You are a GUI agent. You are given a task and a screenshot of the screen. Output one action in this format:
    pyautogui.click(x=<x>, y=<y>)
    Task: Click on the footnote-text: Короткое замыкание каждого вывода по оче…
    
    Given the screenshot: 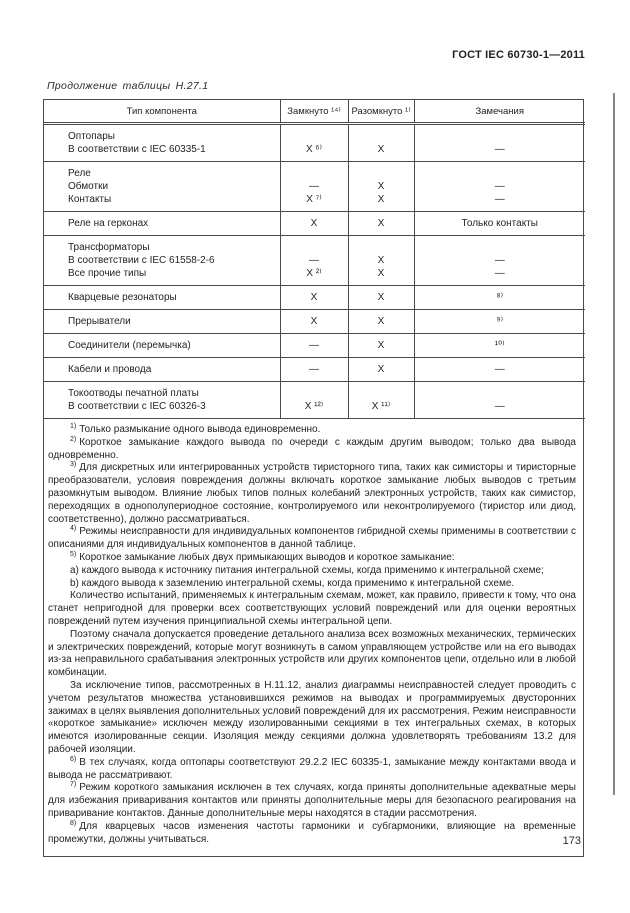 What is the action you would take?
    pyautogui.click(x=312, y=448)
    